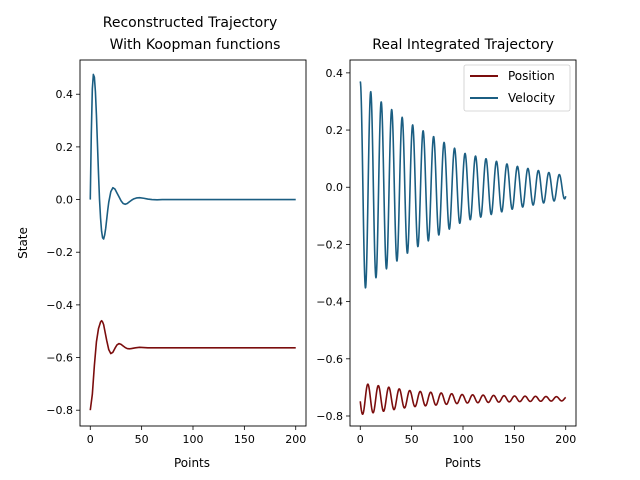 The image size is (640, 480). I want to click on legend-label-position: Position, so click(531, 76).